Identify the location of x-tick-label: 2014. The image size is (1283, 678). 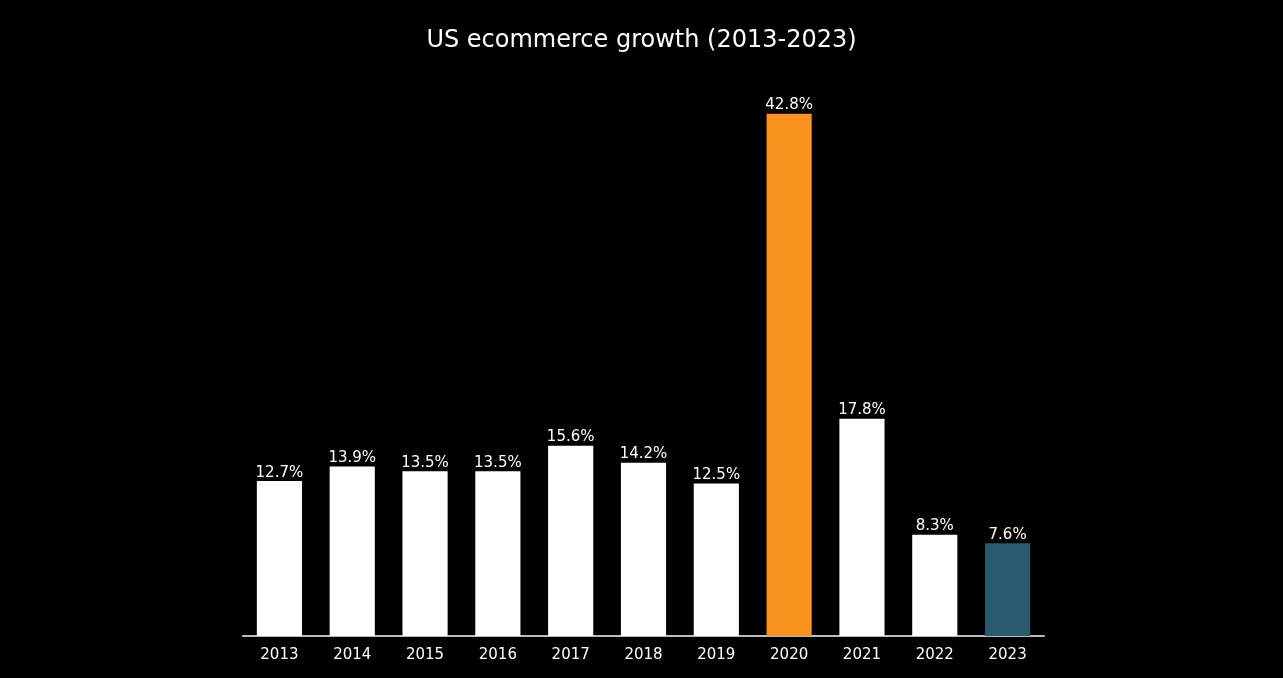
(352, 653).